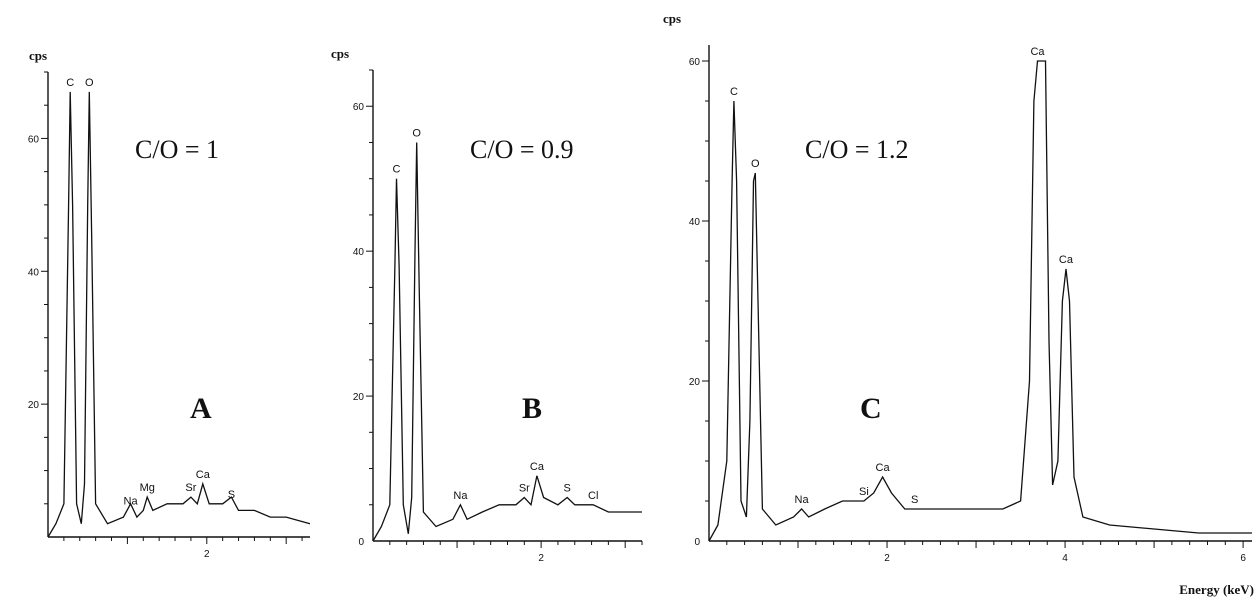  Describe the element at coordinates (593, 496) in the screenshot. I see `peak-label-cl: Cl` at that location.